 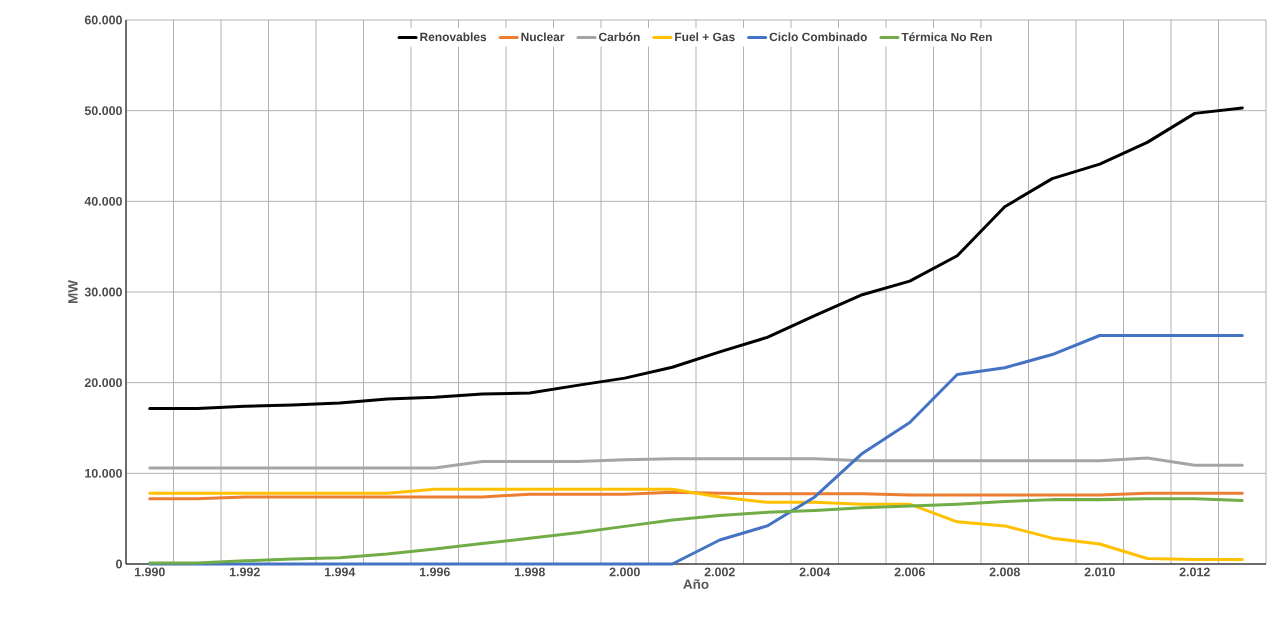 What do you see at coordinates (103, 20) in the screenshot?
I see `y-tick-label: 60.000` at bounding box center [103, 20].